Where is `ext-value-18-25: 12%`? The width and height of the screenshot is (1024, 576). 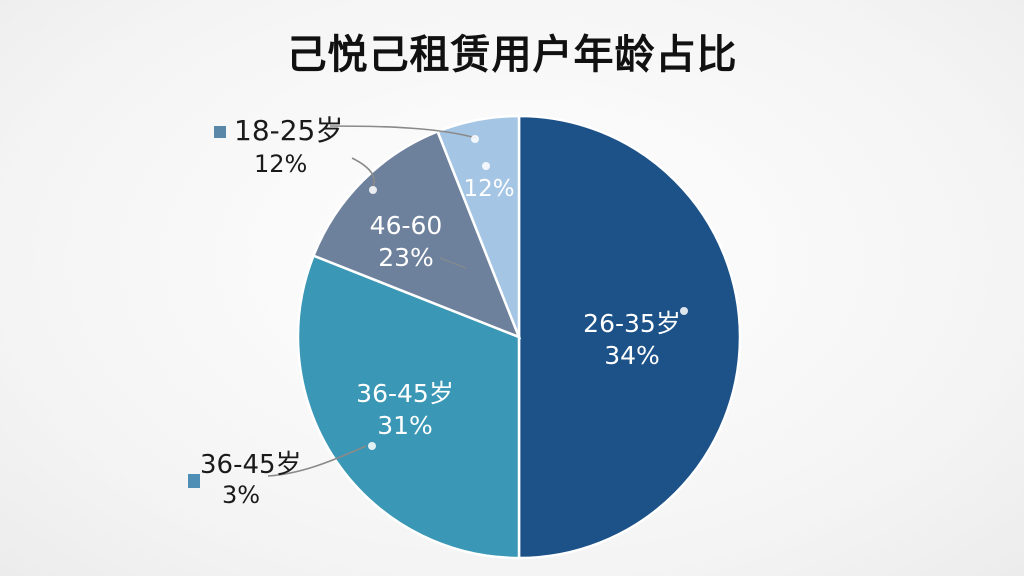 ext-value-18-25: 12% is located at coordinates (280, 164).